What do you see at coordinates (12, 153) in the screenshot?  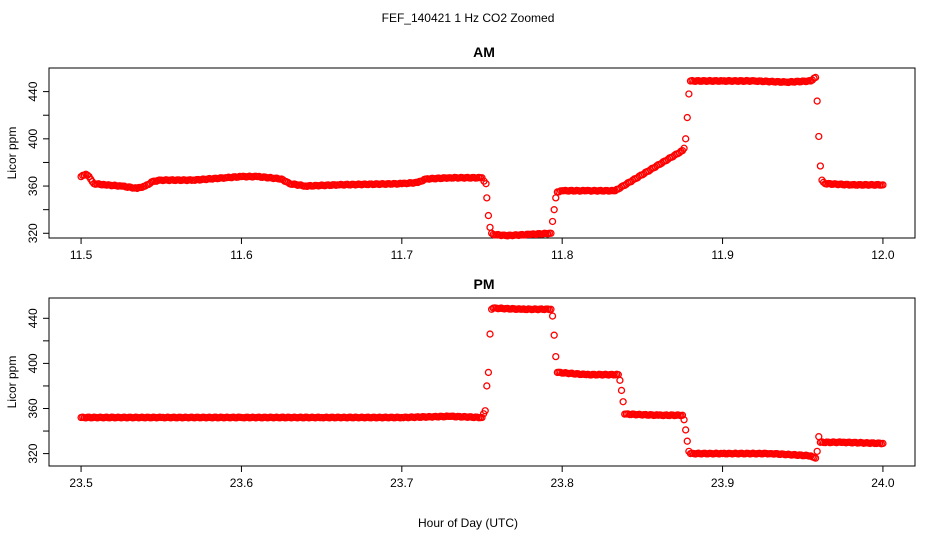 I see `am-ylabel: Licor ppm` at bounding box center [12, 153].